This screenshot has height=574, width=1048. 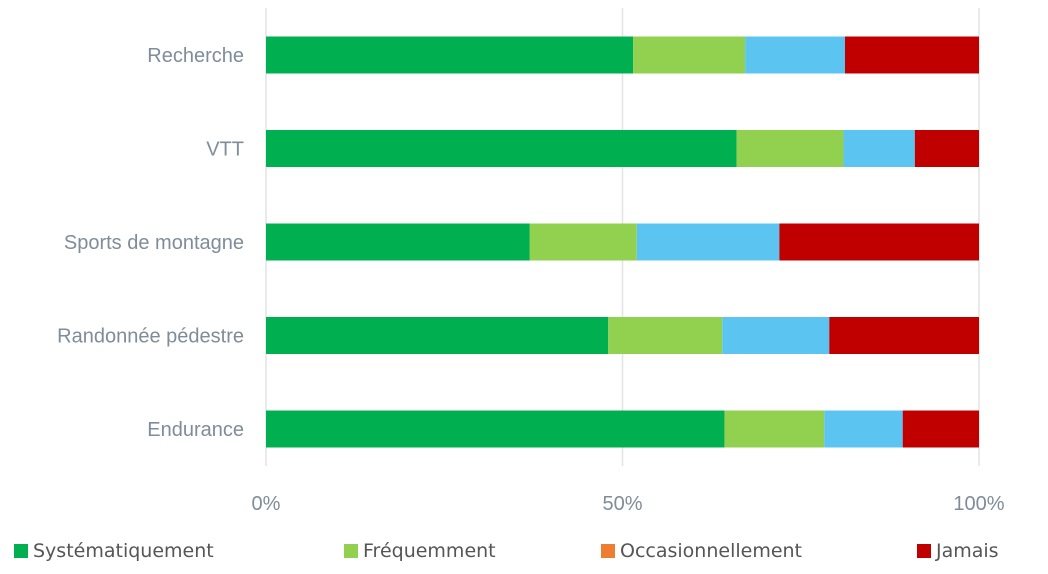 I want to click on category-label: VTT, so click(x=225, y=150).